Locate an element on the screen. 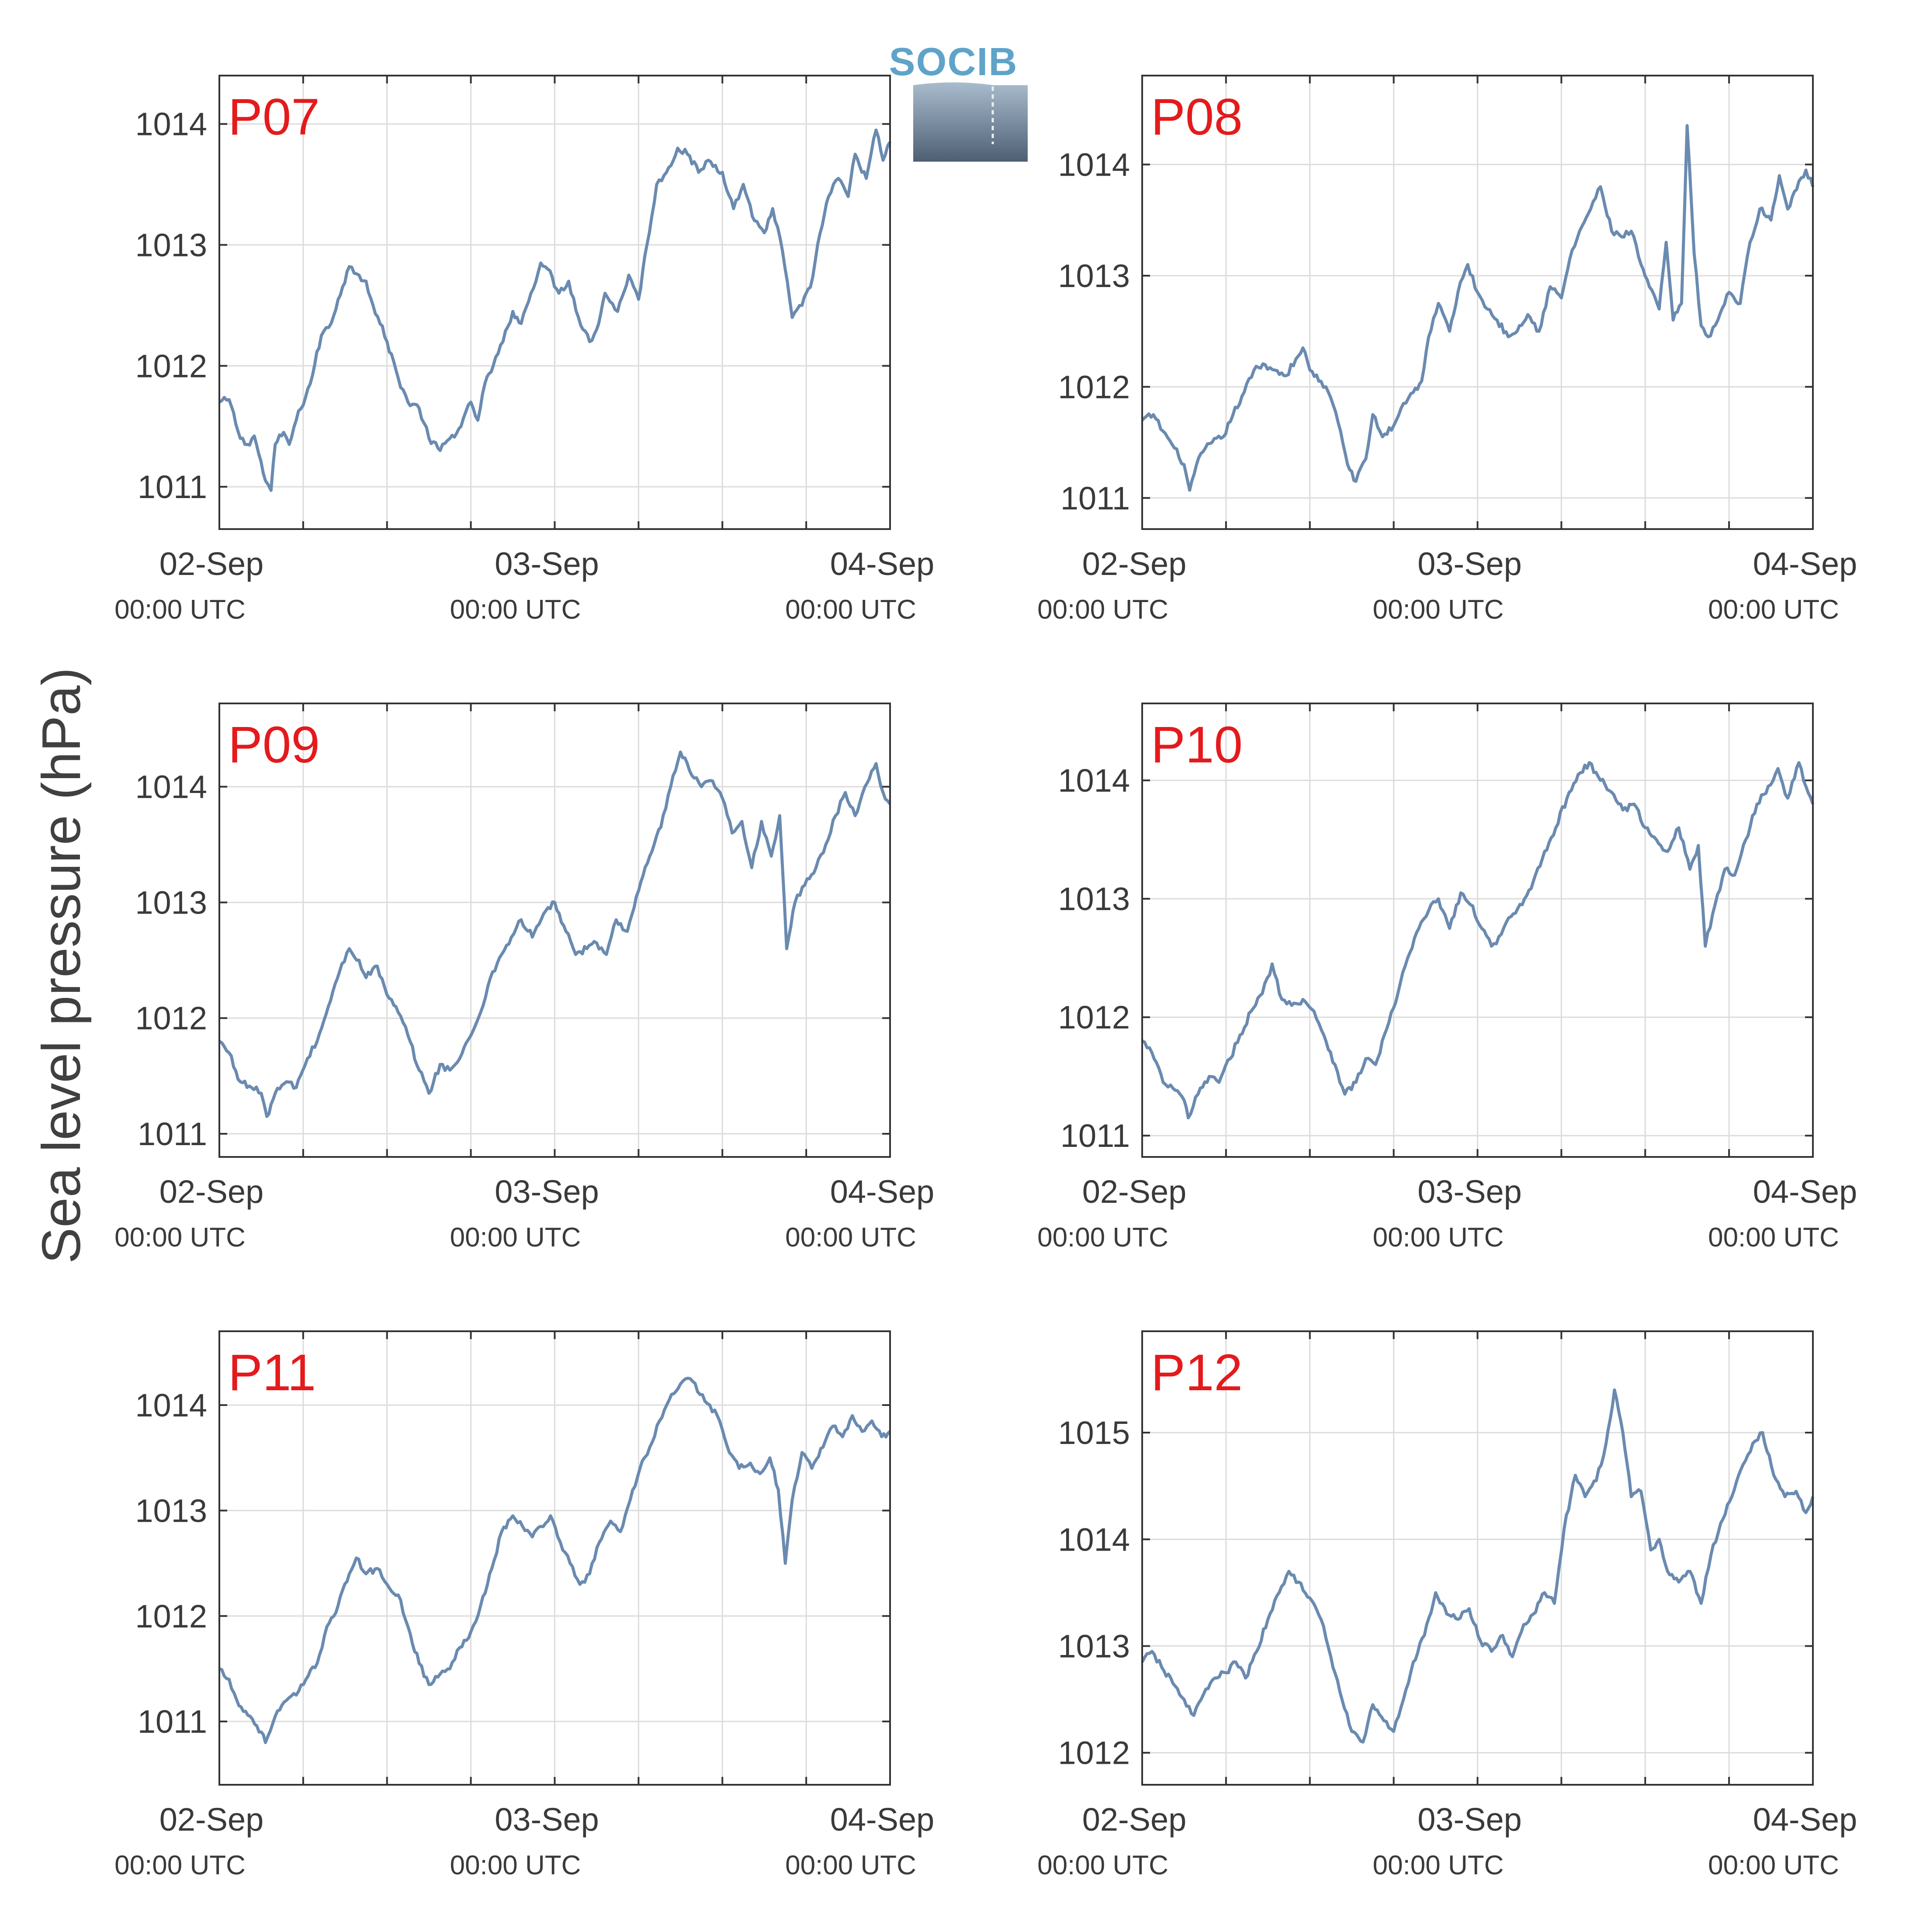 Image resolution: width=1916 pixels, height=1932 pixels. station-label: P09 is located at coordinates (274, 745).